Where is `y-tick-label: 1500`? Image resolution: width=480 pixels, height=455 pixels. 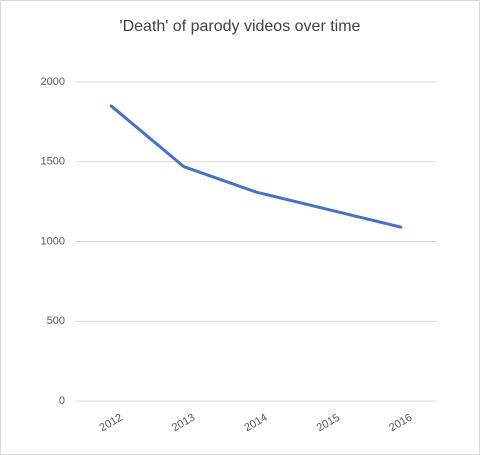 y-tick-label: 1500 is located at coordinates (53, 162).